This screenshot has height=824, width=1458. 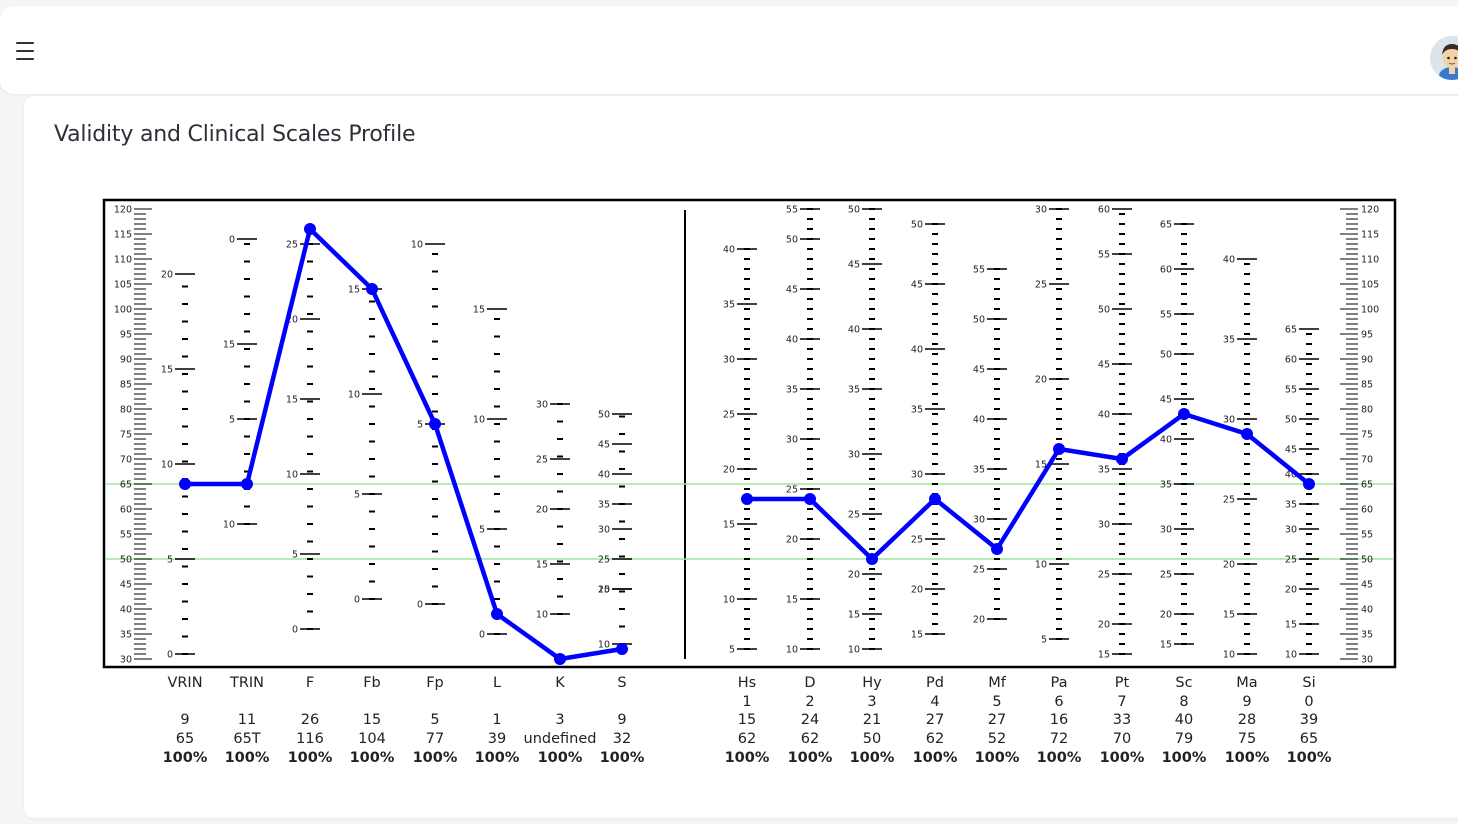 What do you see at coordinates (1183, 683) in the screenshot?
I see `scale-label: Sc` at bounding box center [1183, 683].